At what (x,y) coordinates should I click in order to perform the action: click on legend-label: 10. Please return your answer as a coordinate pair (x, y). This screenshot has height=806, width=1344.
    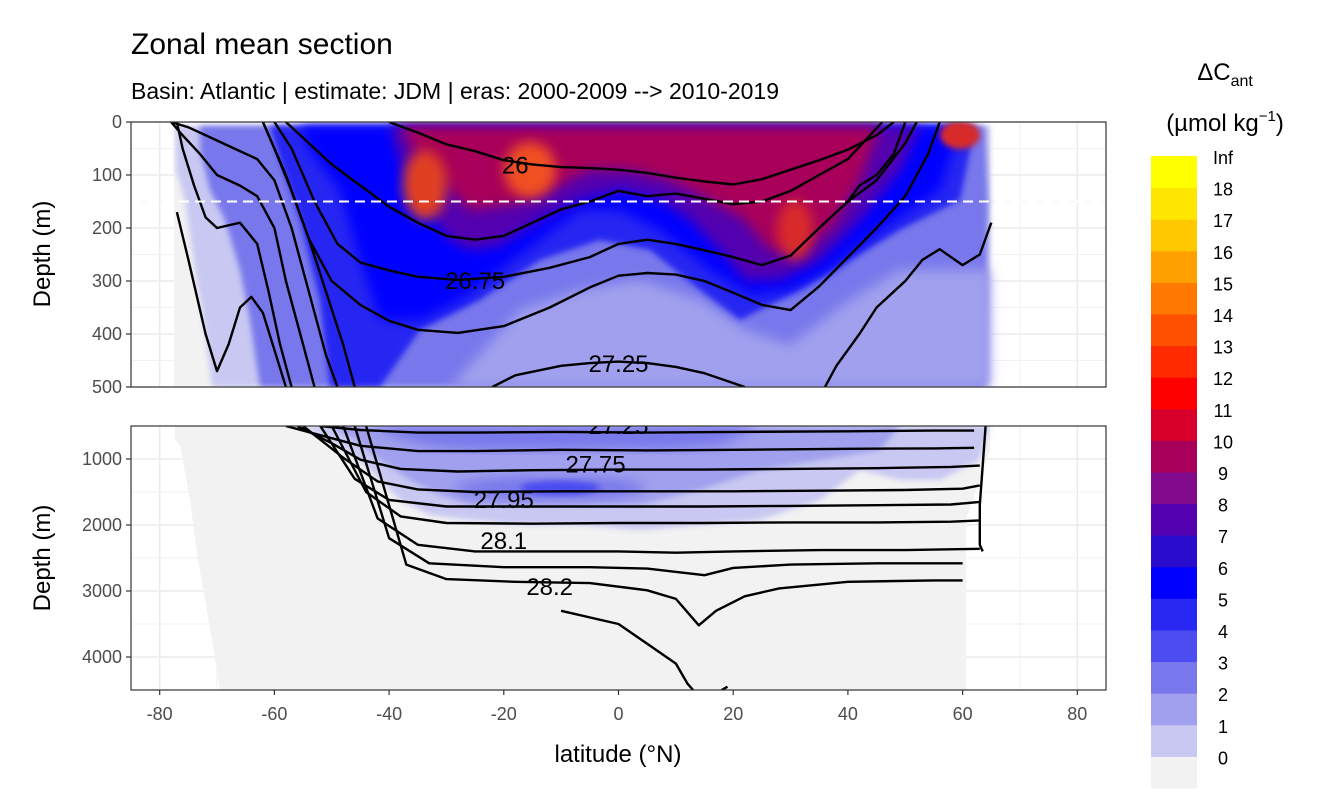
    Looking at the image, I should click on (1223, 442).